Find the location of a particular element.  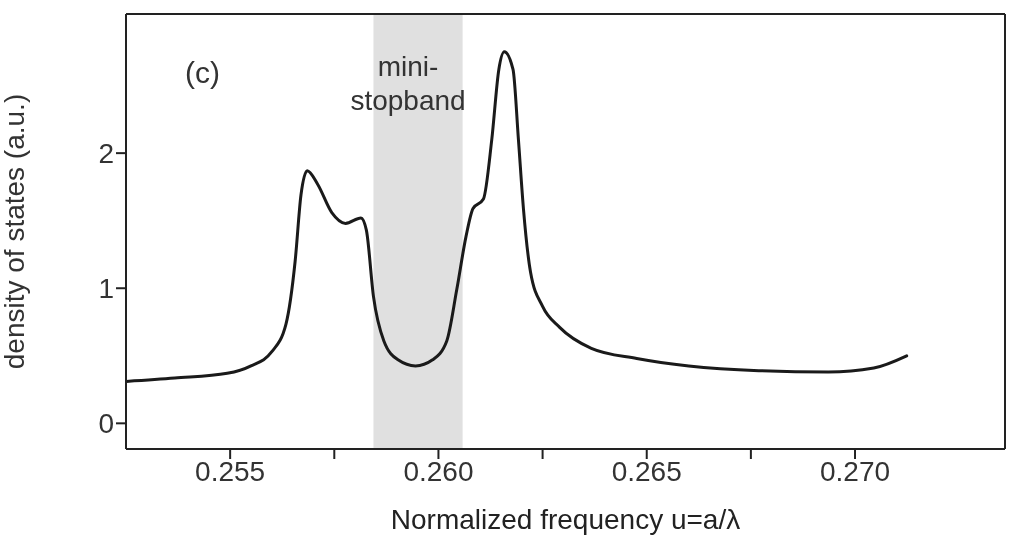

y-tick-label: 1 is located at coordinates (106, 289).